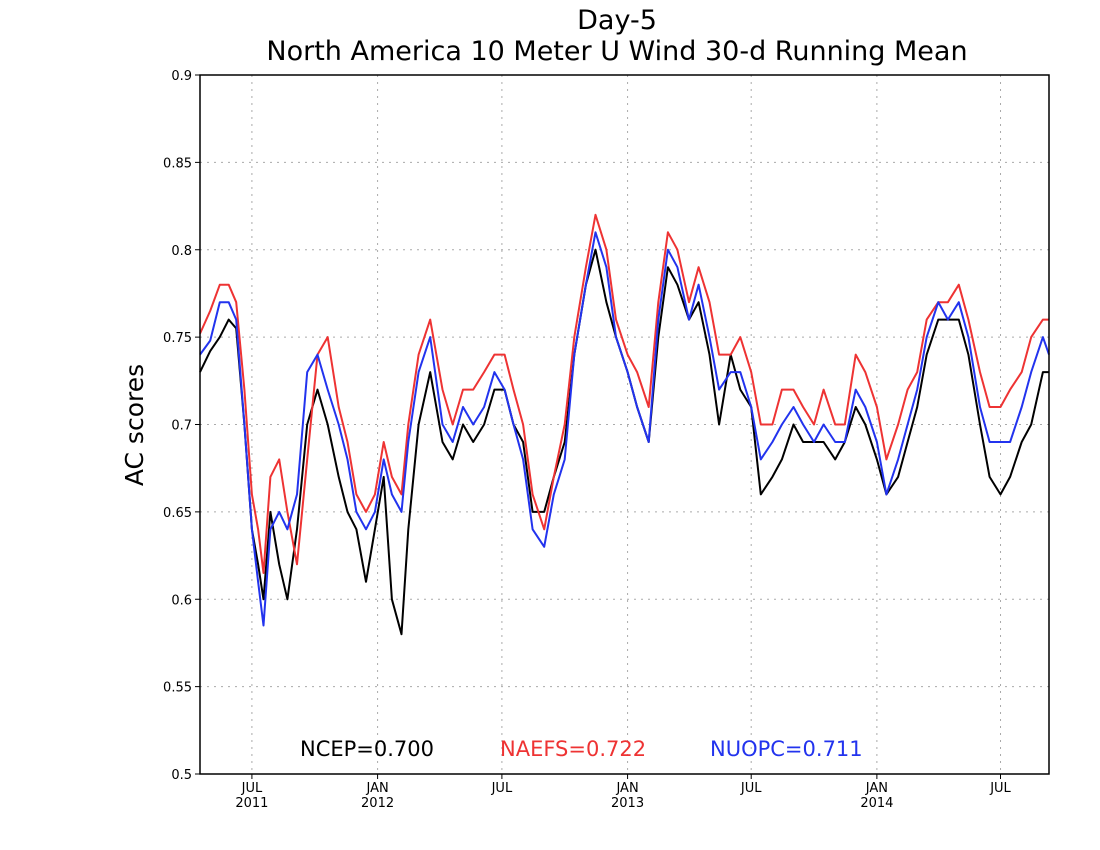 The width and height of the screenshot is (1100, 850). What do you see at coordinates (177, 163) in the screenshot?
I see `y-tick-label: 0.85` at bounding box center [177, 163].